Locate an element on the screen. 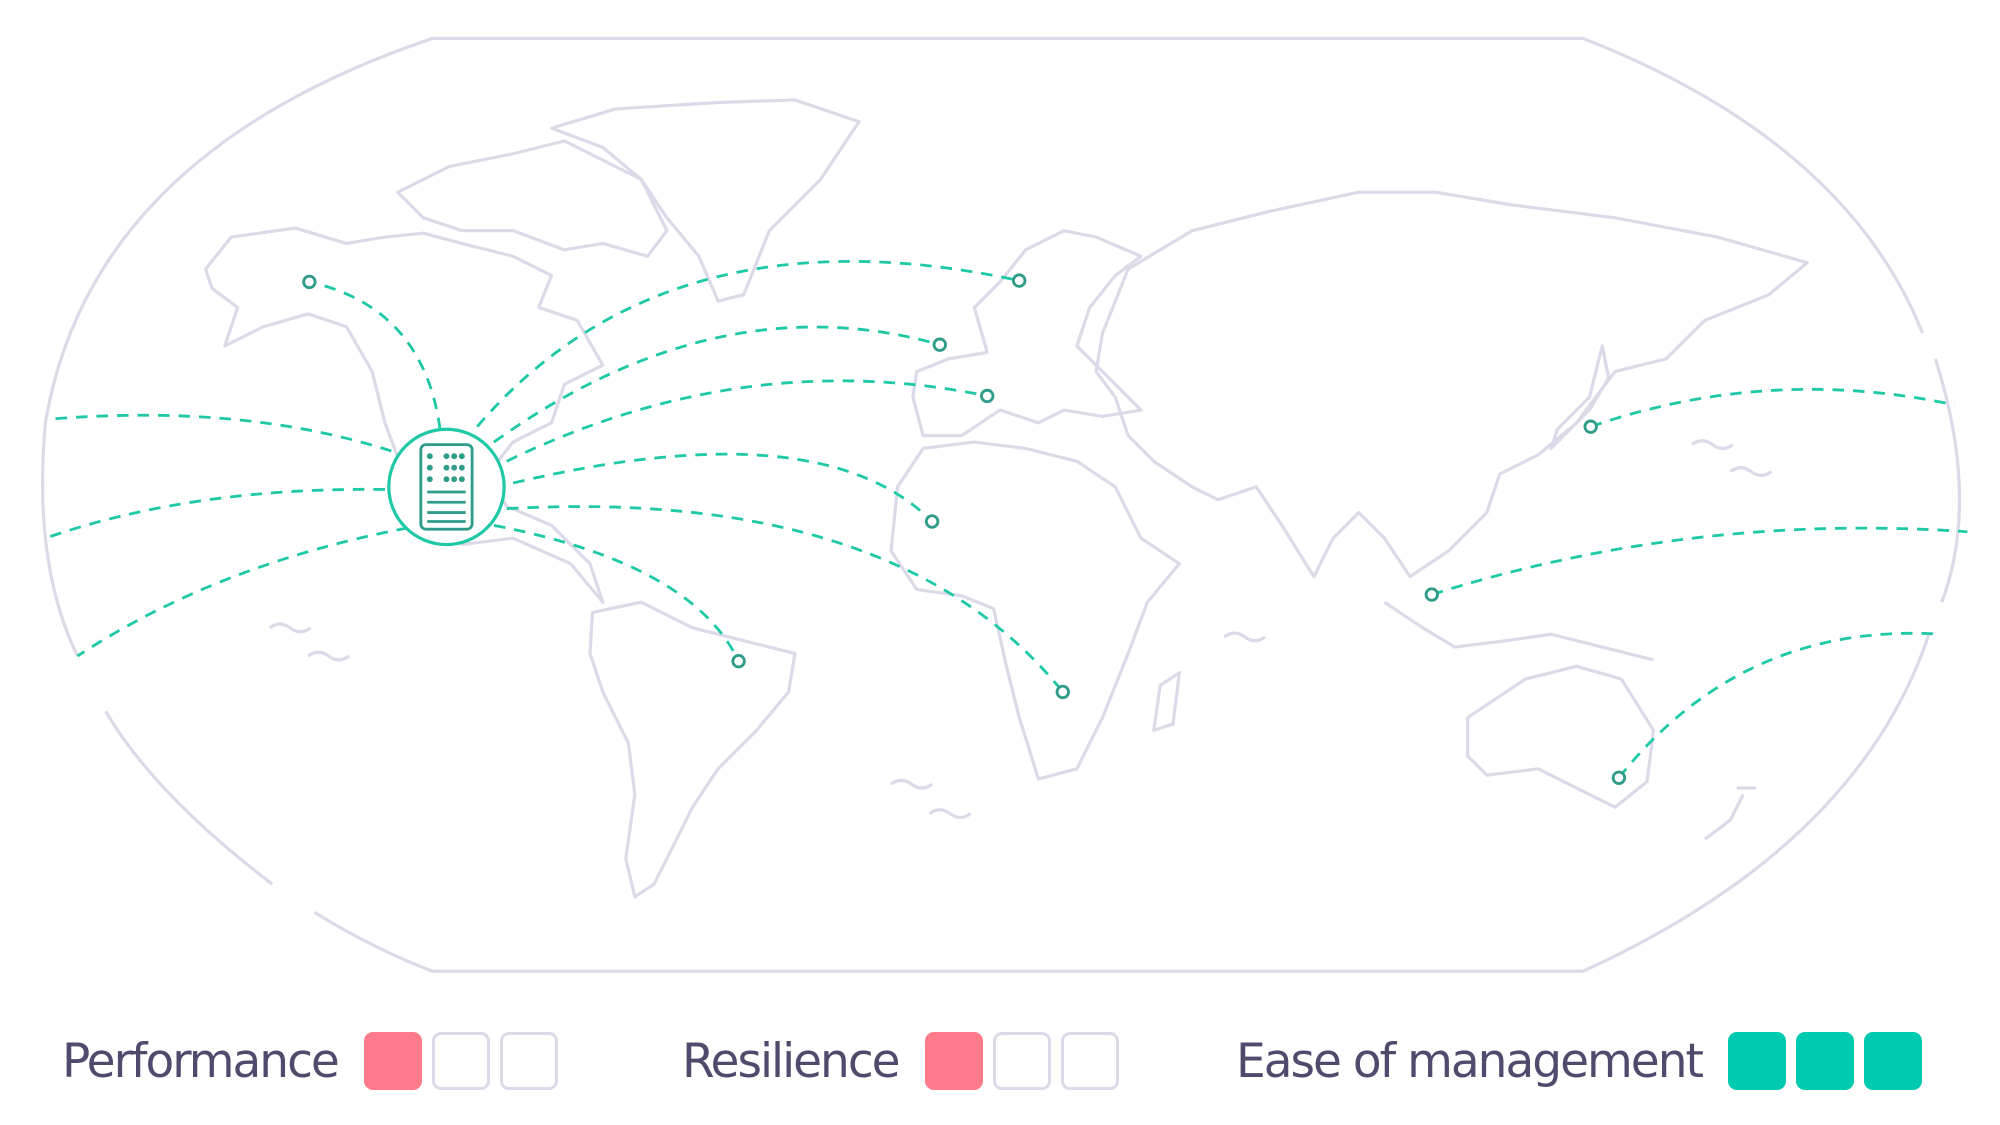  marker-uk is located at coordinates (939, 344).